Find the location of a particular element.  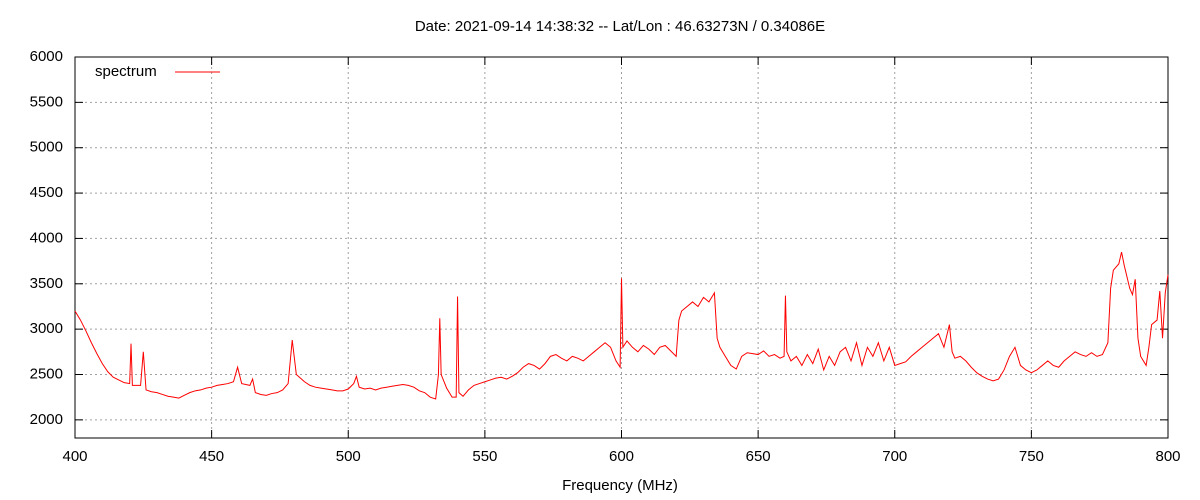

y-tick-label: 6000 is located at coordinates (46, 56).